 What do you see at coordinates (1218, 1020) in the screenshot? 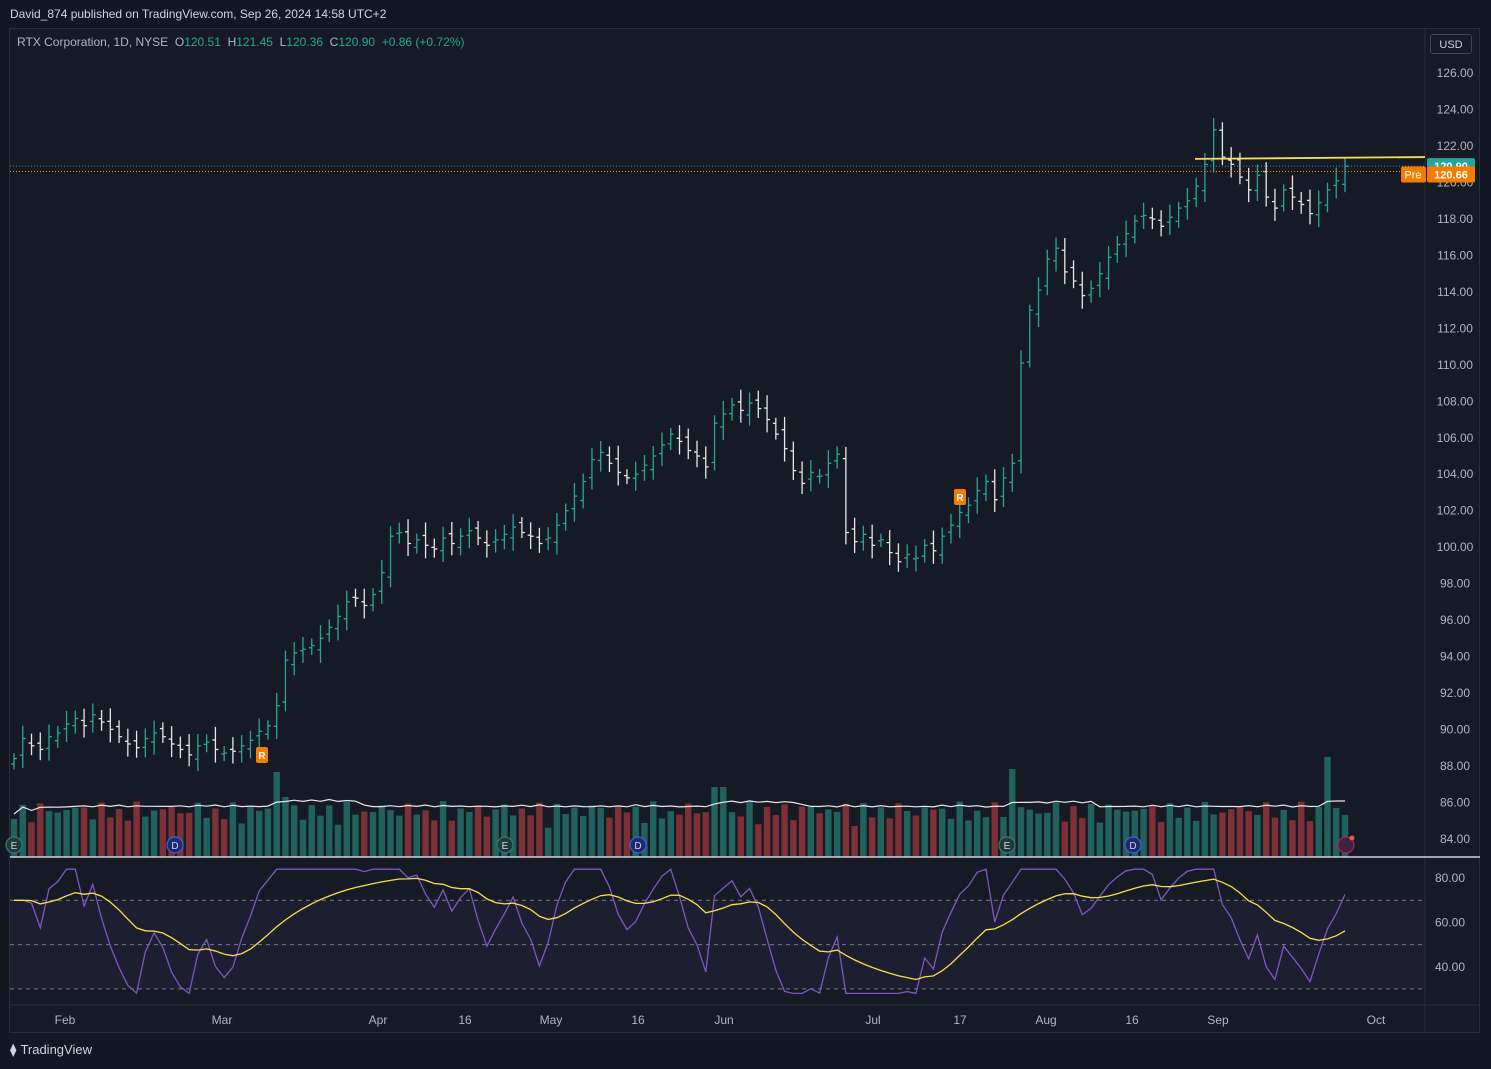
I see `x-tick-label: Sep` at bounding box center [1218, 1020].